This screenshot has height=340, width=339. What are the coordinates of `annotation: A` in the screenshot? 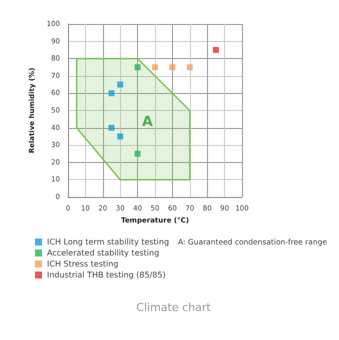 It's located at (147, 122).